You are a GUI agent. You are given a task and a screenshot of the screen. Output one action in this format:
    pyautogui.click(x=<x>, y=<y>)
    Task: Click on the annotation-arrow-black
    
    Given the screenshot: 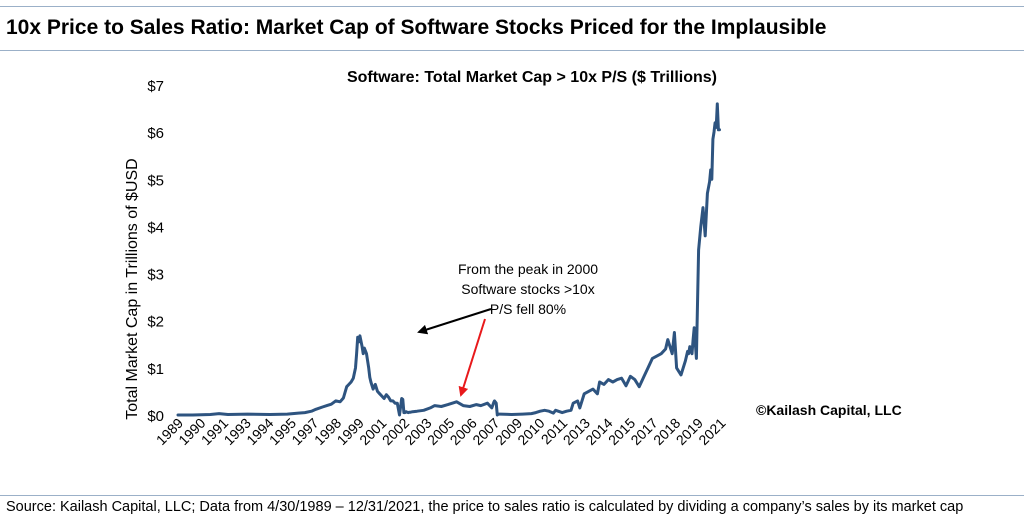 What is the action you would take?
    pyautogui.click(x=454, y=321)
    